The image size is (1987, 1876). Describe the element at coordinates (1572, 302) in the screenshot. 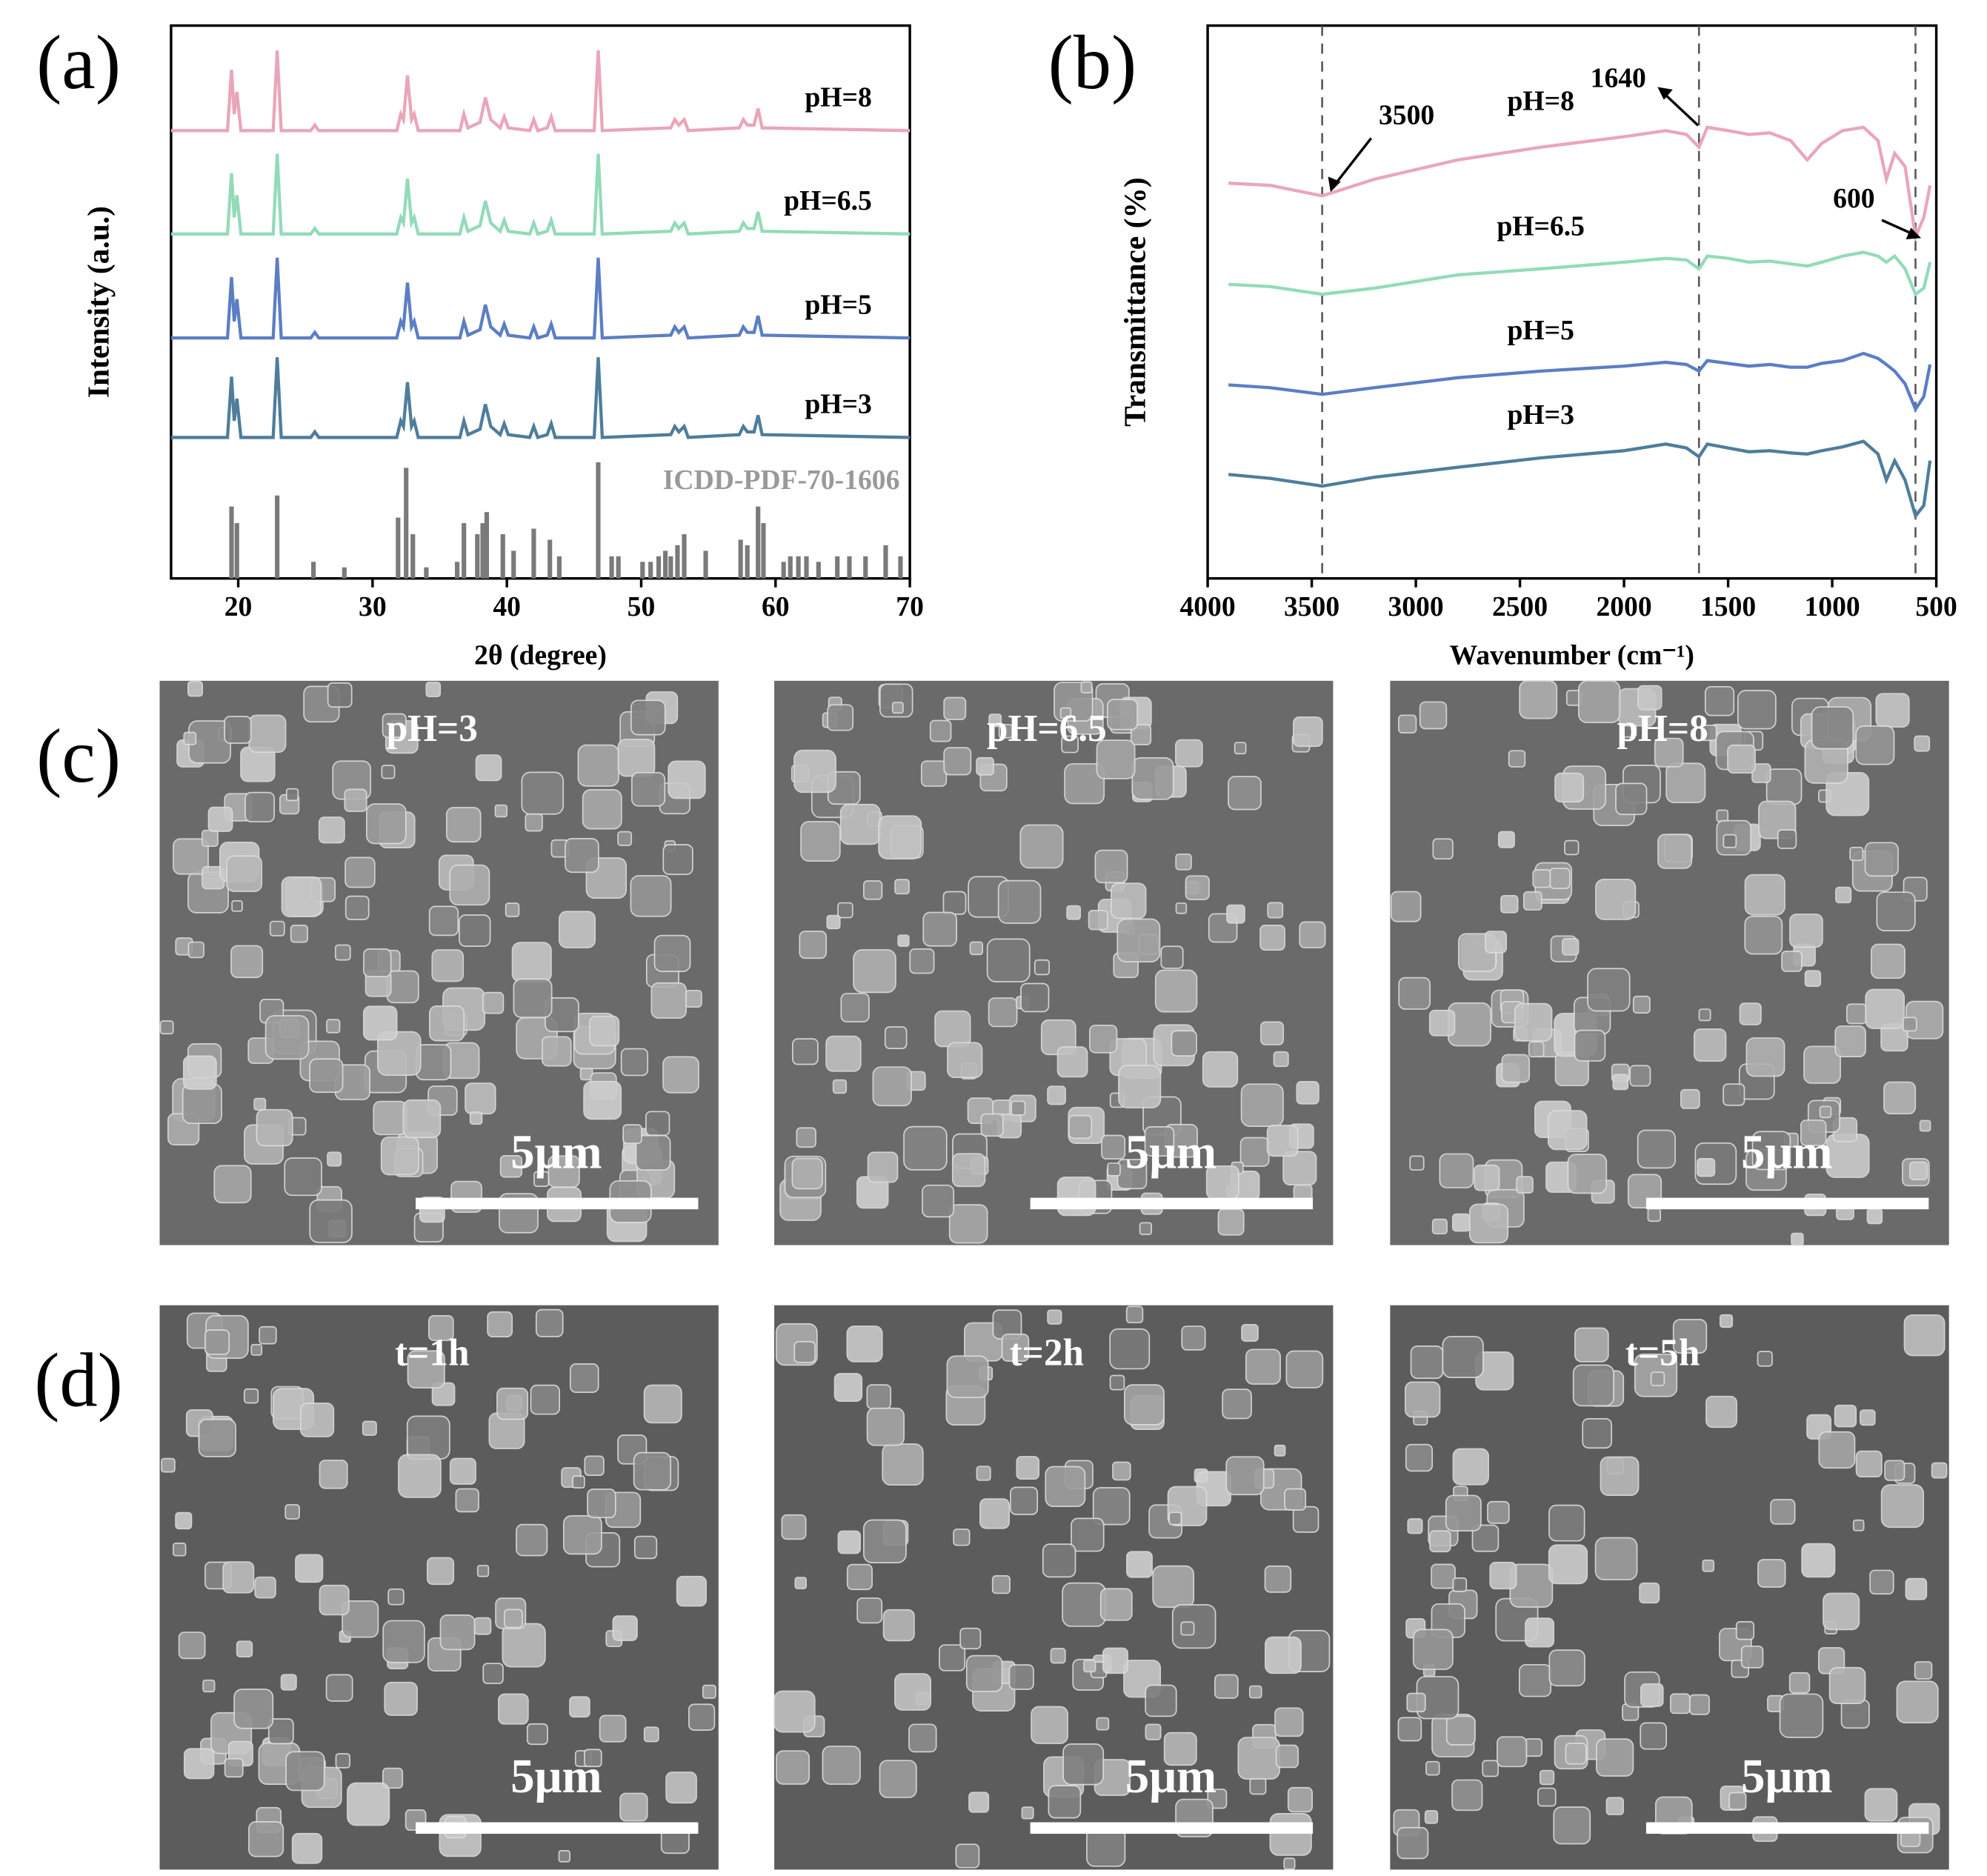

I see `plot-frame` at that location.